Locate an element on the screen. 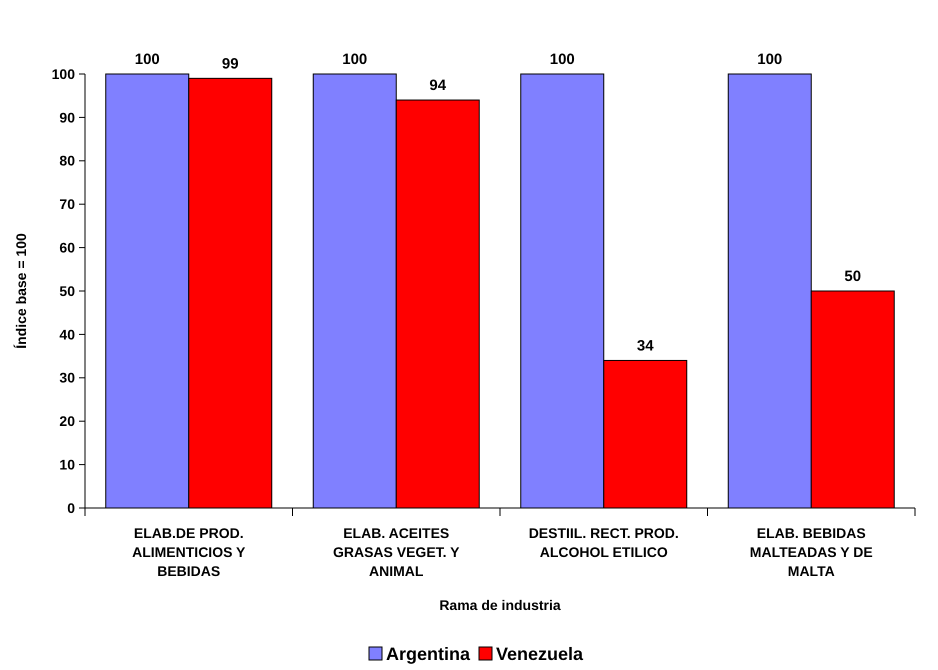 The width and height of the screenshot is (938, 670). y-tick-label: 0 is located at coordinates (71, 508).